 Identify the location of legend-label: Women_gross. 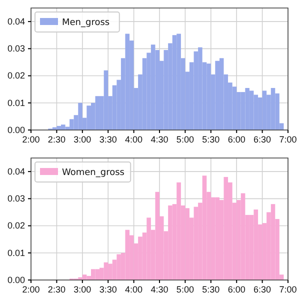
(93, 173).